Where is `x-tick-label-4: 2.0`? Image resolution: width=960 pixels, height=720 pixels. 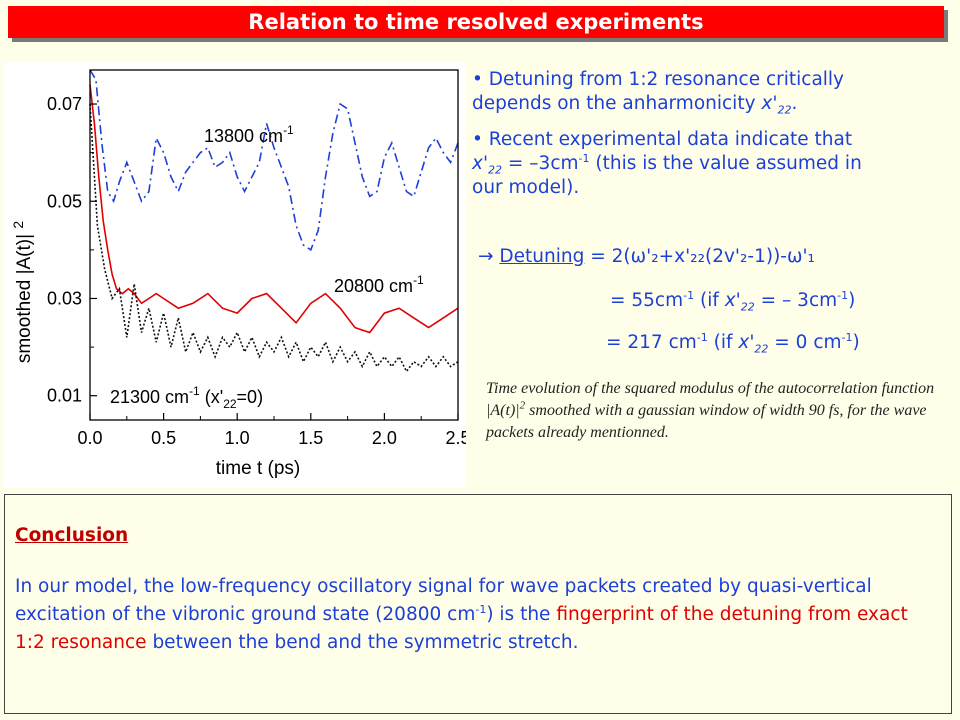
x-tick-label-4: 2.0 is located at coordinates (384, 438).